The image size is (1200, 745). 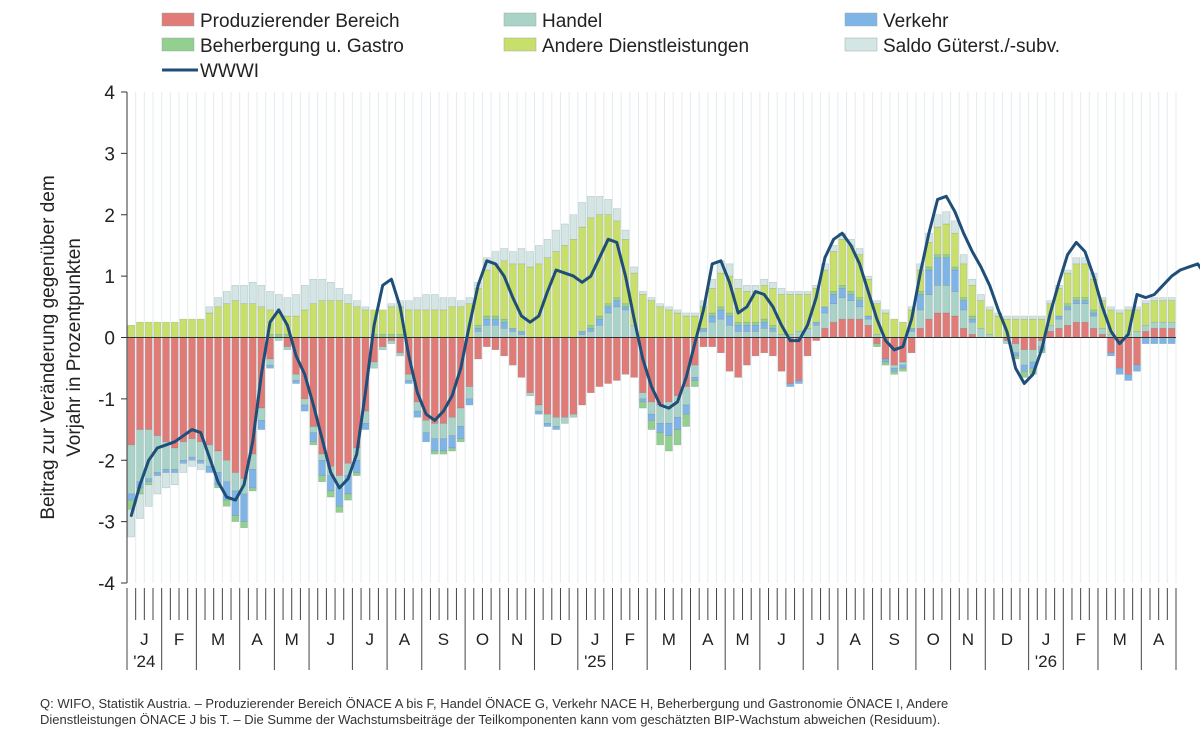 What do you see at coordinates (109, 154) in the screenshot?
I see `y-tick-label: 3` at bounding box center [109, 154].